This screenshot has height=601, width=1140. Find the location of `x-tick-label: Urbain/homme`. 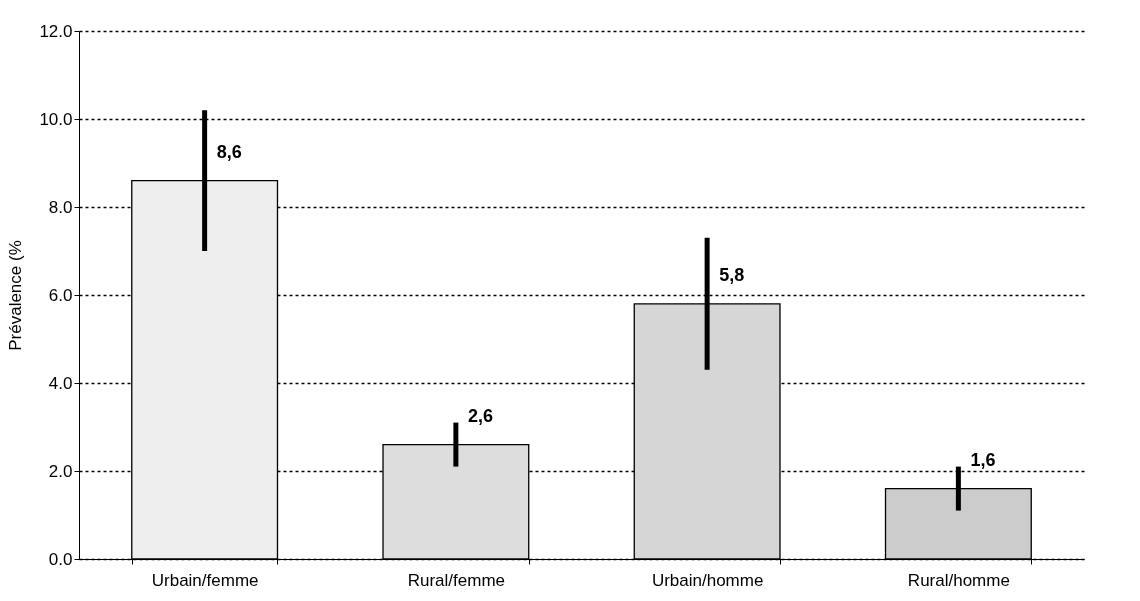

x-tick-label: Urbain/homme is located at coordinates (707, 580).